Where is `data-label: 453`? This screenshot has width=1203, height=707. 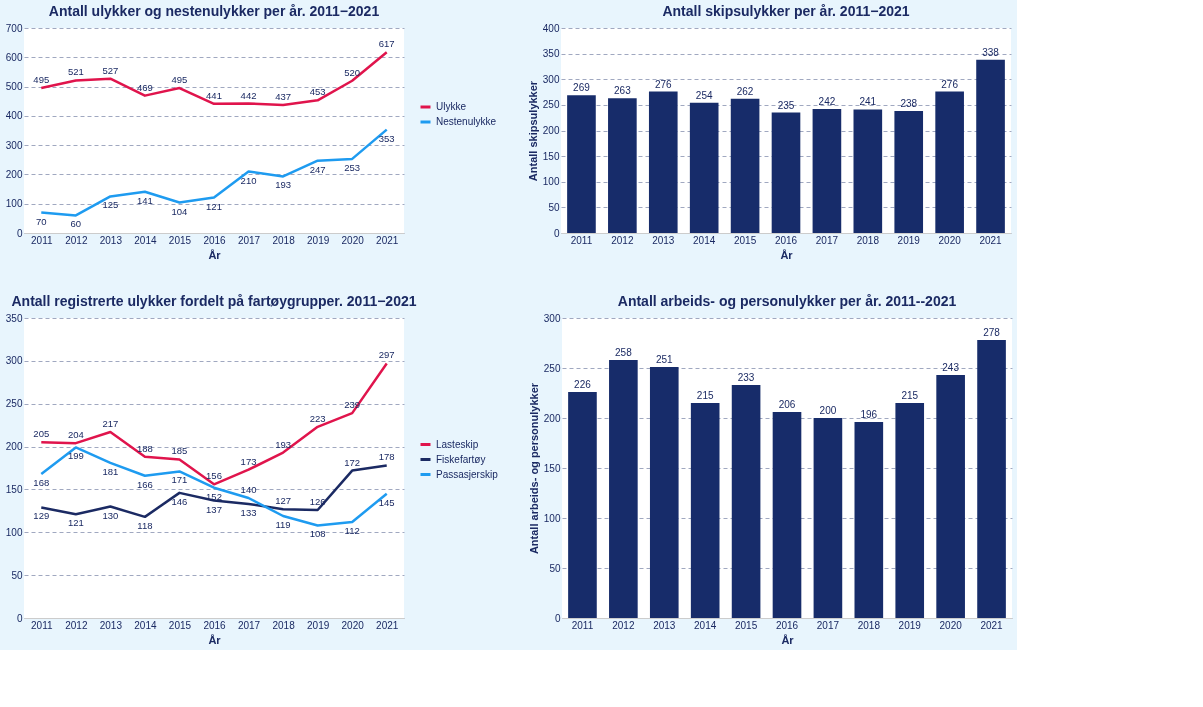
data-label: 453 is located at coordinates (317, 92).